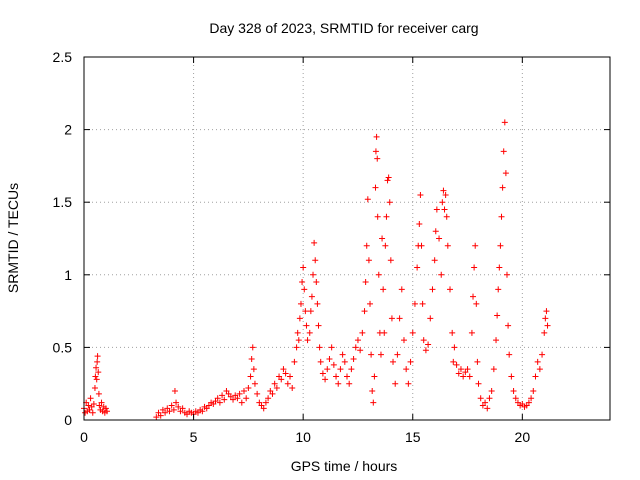 Image resolution: width=640 pixels, height=480 pixels. What do you see at coordinates (63, 202) in the screenshot?
I see `y-tick-label: 1.5` at bounding box center [63, 202].